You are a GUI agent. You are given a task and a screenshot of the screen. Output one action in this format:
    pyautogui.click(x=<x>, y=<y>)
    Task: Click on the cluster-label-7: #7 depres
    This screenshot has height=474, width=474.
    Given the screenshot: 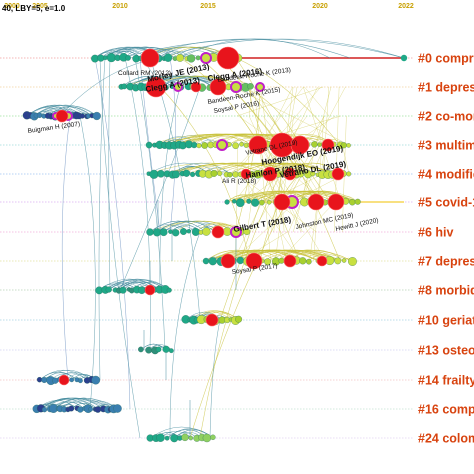 What is the action you would take?
    pyautogui.click(x=446, y=262)
    